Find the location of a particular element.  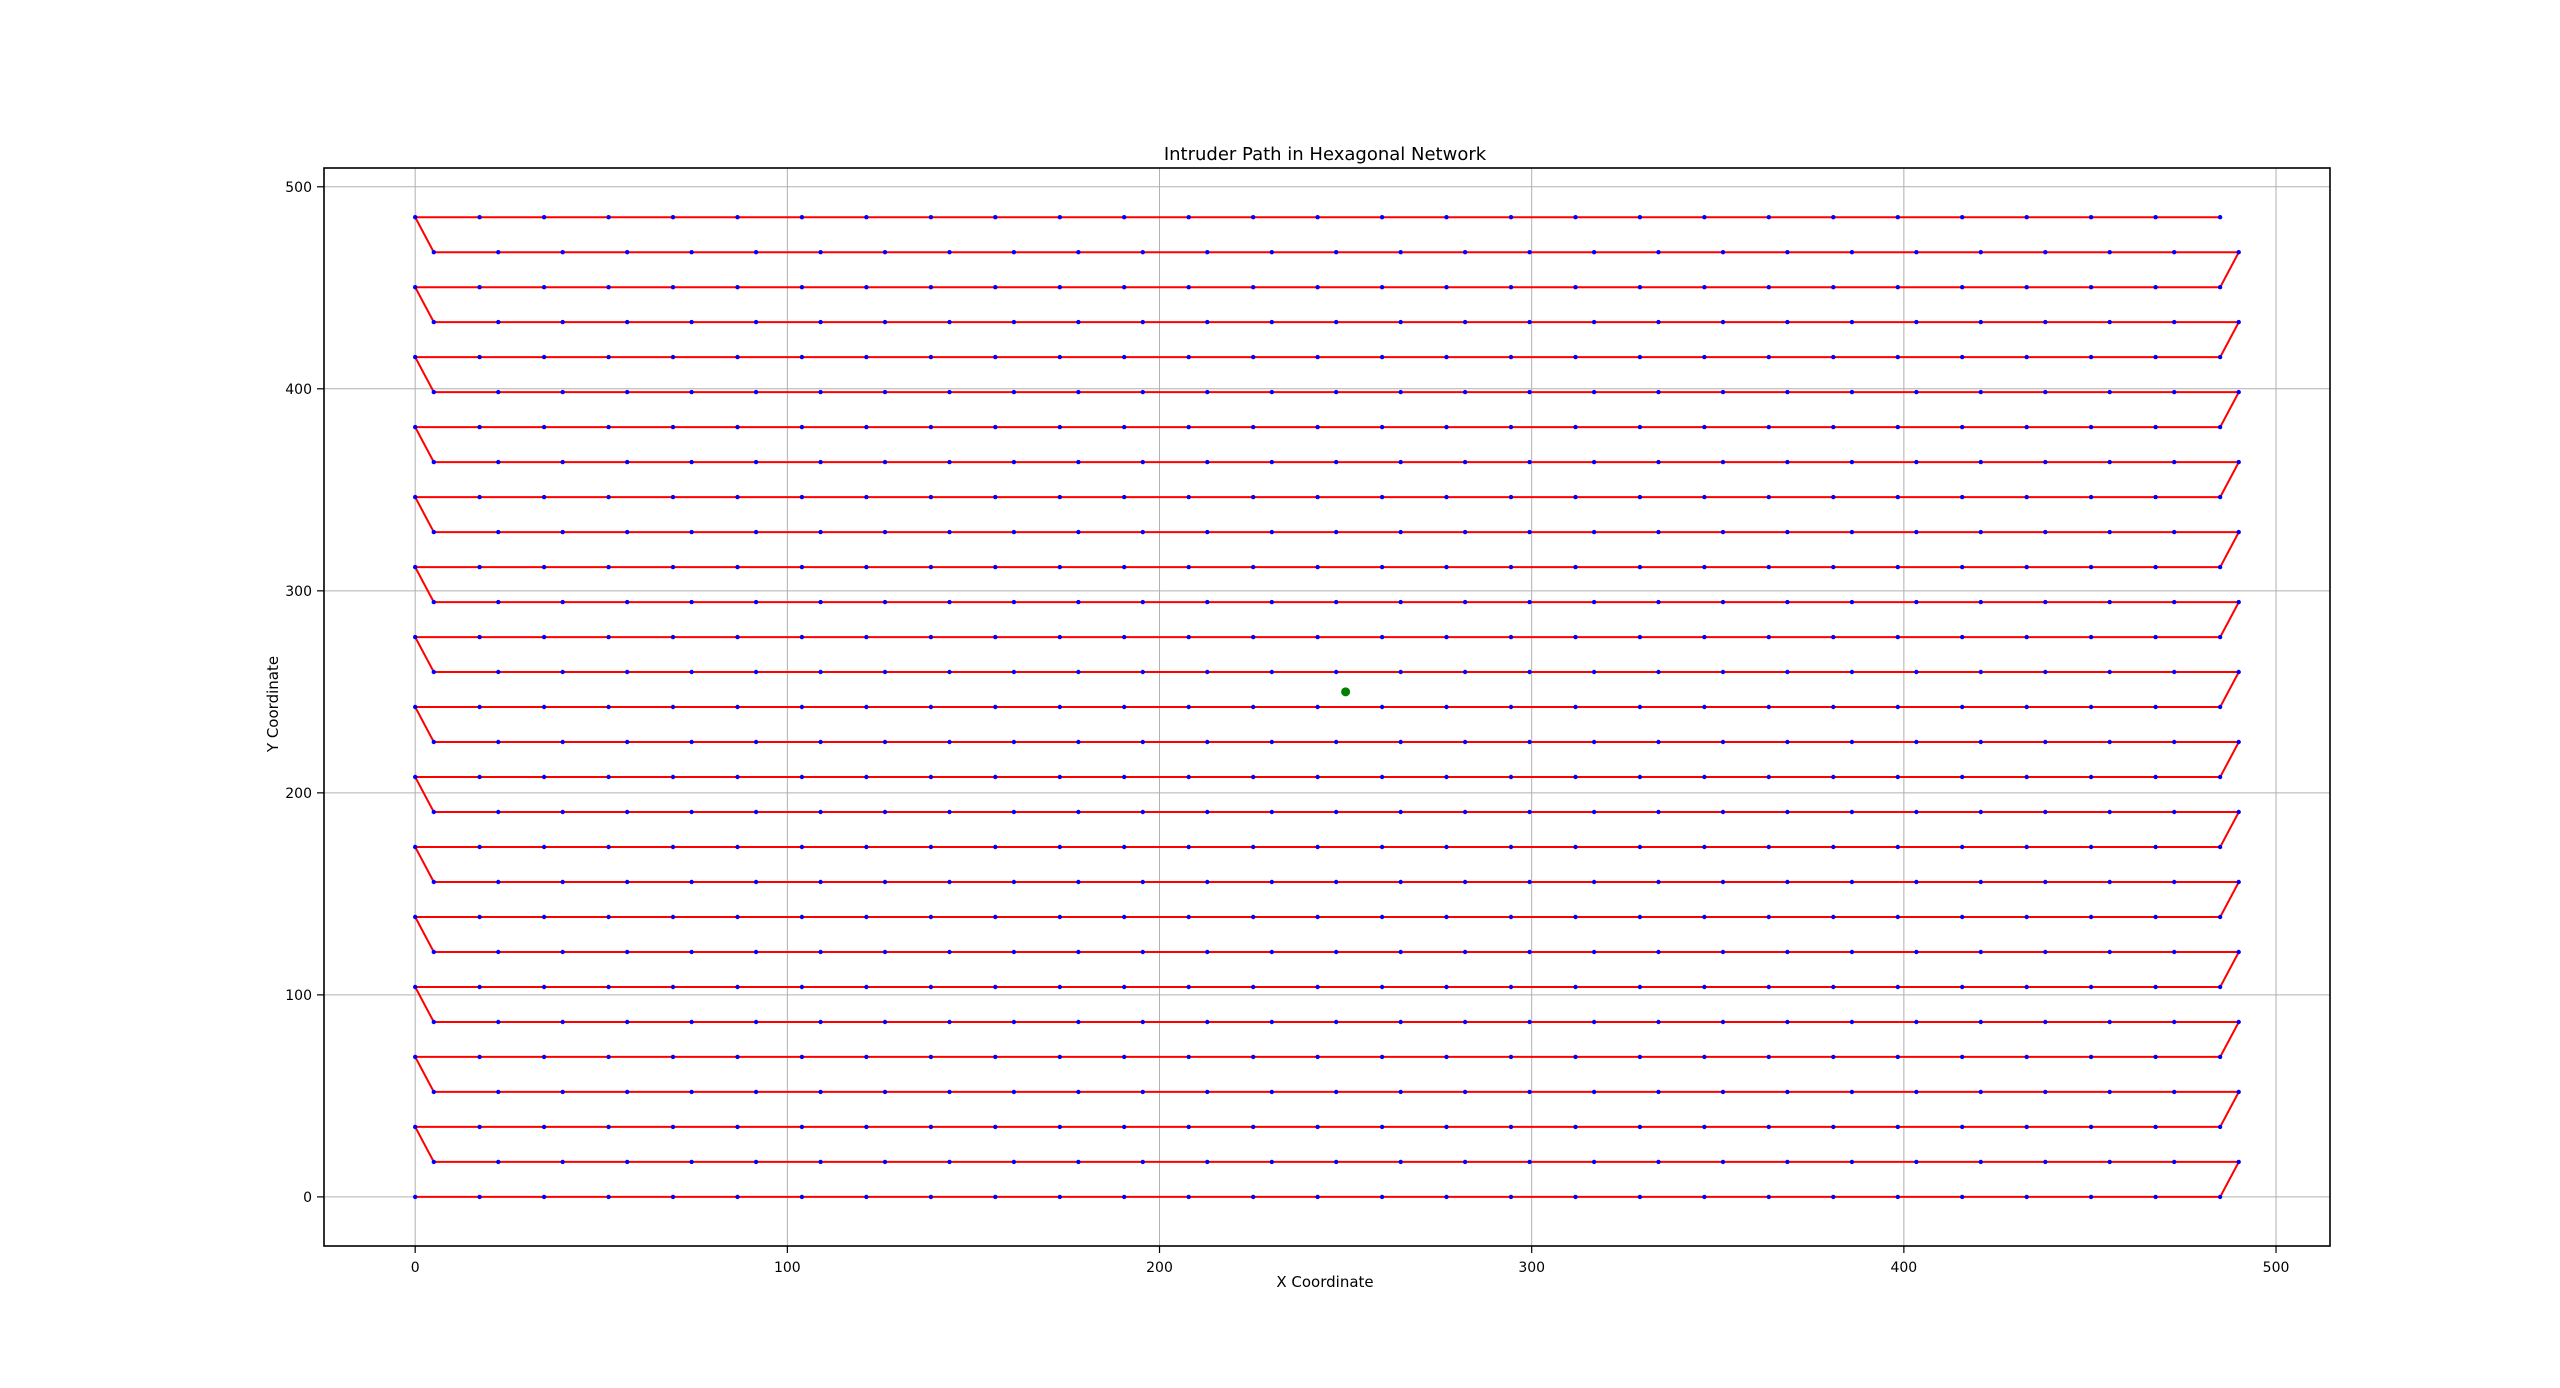

x-axis-label: X Coordinate is located at coordinates (1324, 1282).